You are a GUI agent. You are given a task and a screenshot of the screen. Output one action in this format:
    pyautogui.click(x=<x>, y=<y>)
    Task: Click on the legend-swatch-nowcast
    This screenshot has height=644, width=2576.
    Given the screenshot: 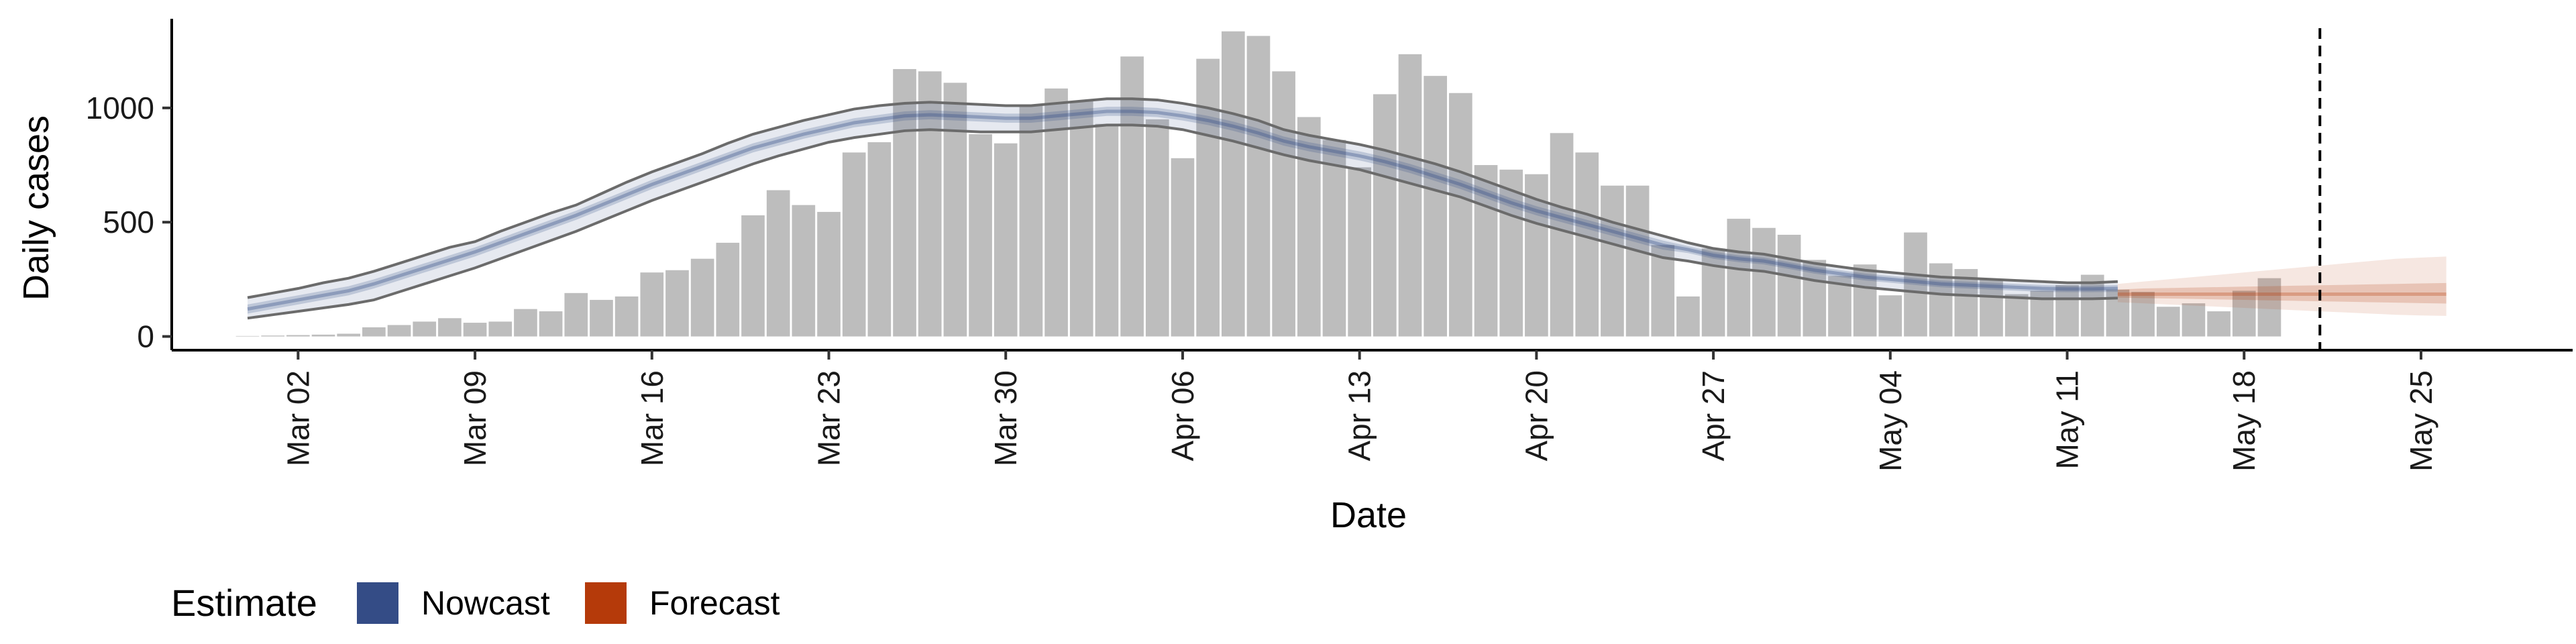 What is the action you would take?
    pyautogui.click(x=377, y=603)
    